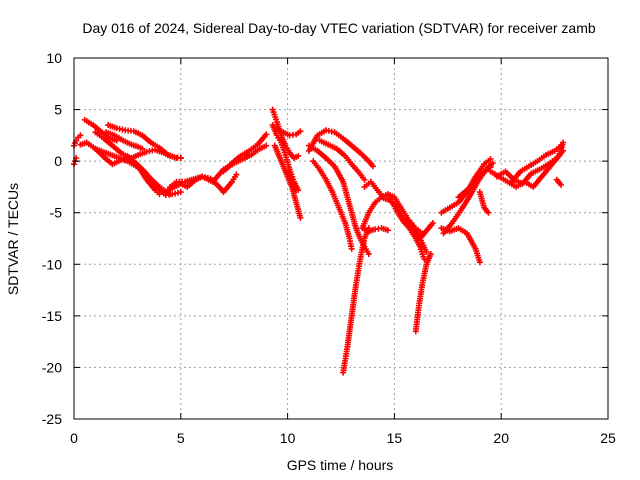 This screenshot has height=480, width=640. What do you see at coordinates (52, 316) in the screenshot?
I see `y-tick-label: -15` at bounding box center [52, 316].